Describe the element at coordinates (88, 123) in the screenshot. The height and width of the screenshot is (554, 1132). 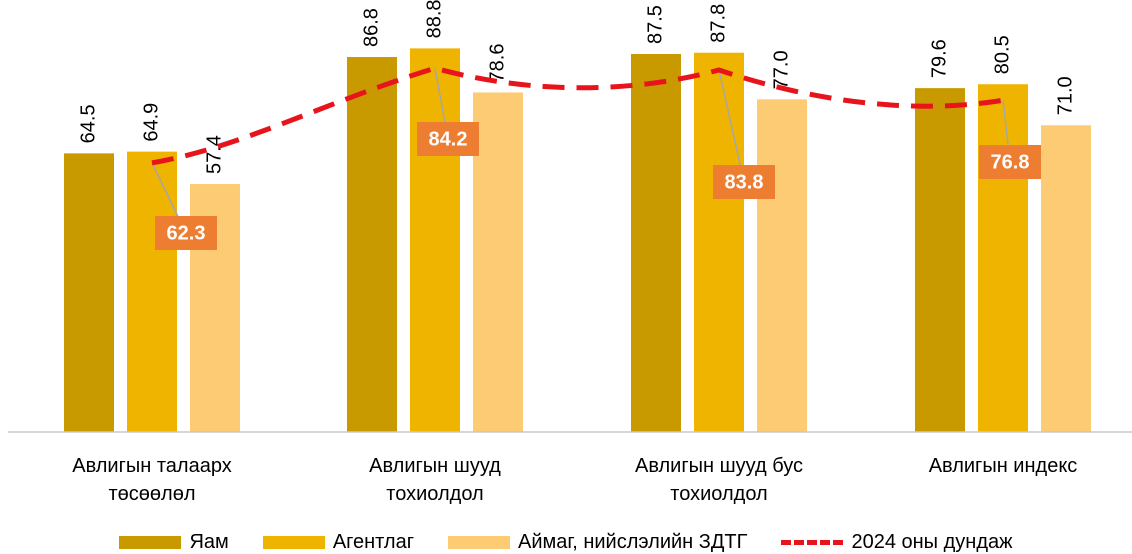
I see `bar-value-label: 64.5` at that location.